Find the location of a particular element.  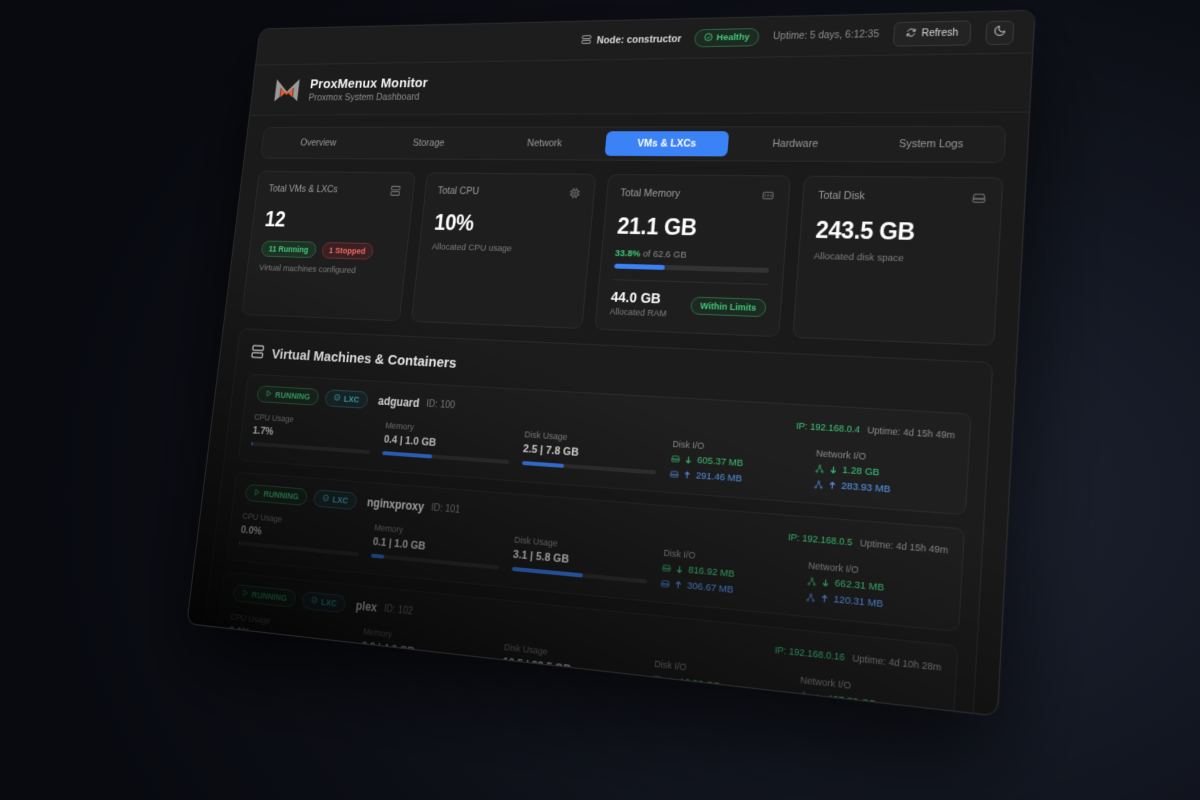

card-value: 10% is located at coordinates (454, 223).